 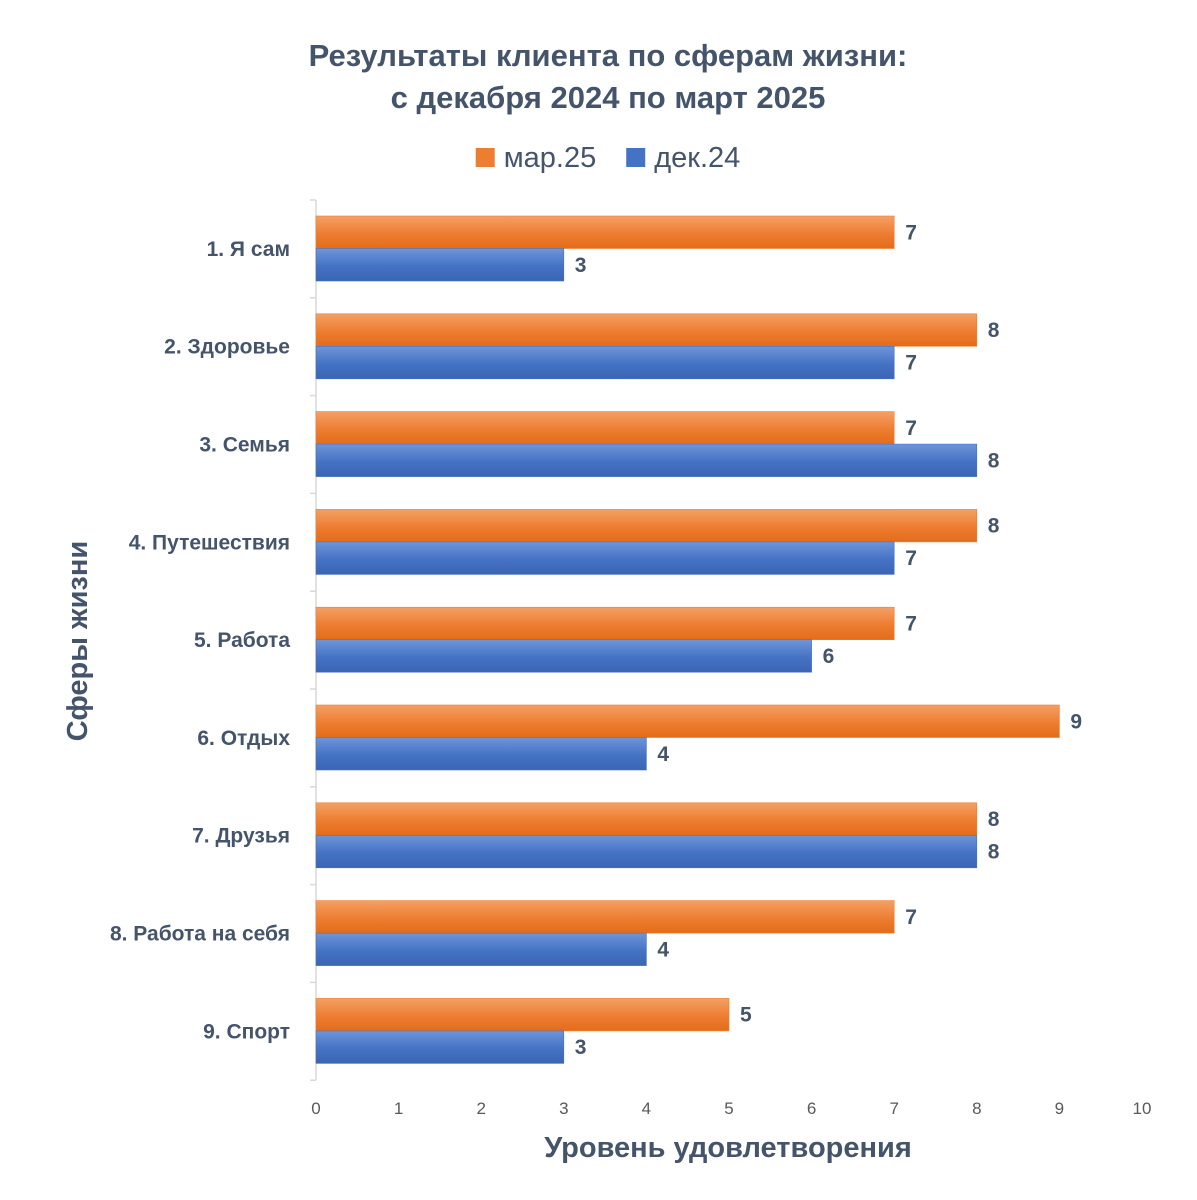 What do you see at coordinates (581, 1047) in the screenshot?
I see `data-label-дек-24-9: 3` at bounding box center [581, 1047].